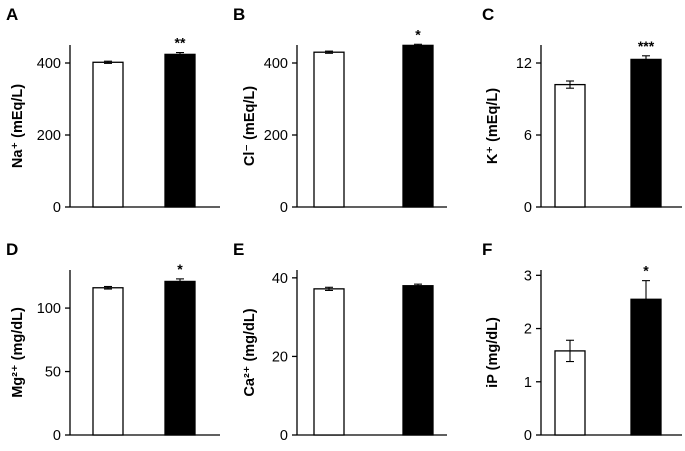 The height and width of the screenshot is (451, 685). Describe the element at coordinates (488, 14) in the screenshot. I see `panel-letter: C` at that location.